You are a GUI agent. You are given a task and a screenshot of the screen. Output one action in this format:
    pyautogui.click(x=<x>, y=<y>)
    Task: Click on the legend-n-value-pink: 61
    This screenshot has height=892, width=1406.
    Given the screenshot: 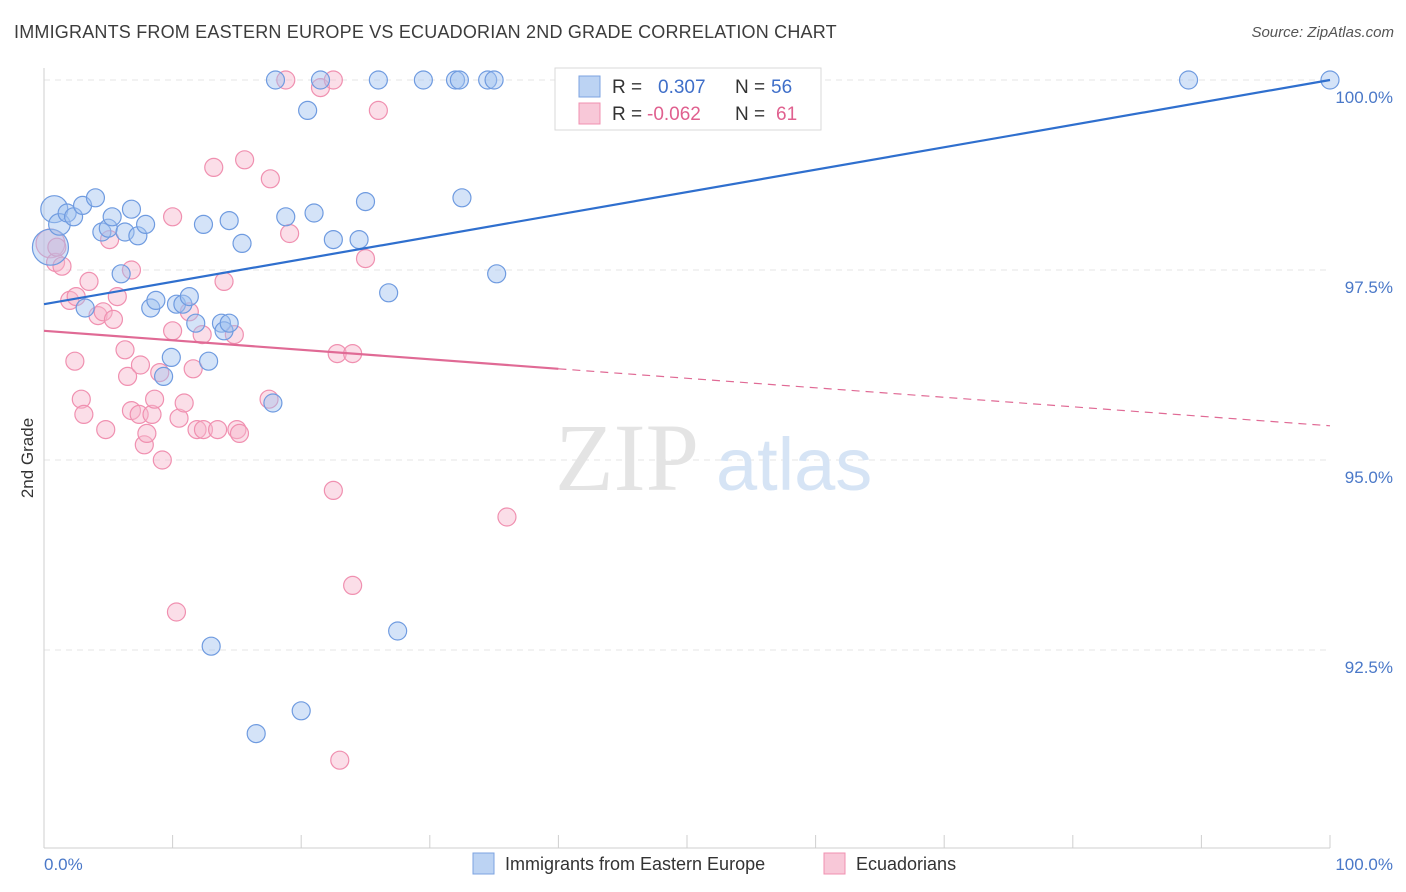 What is the action you would take?
    pyautogui.click(x=786, y=114)
    